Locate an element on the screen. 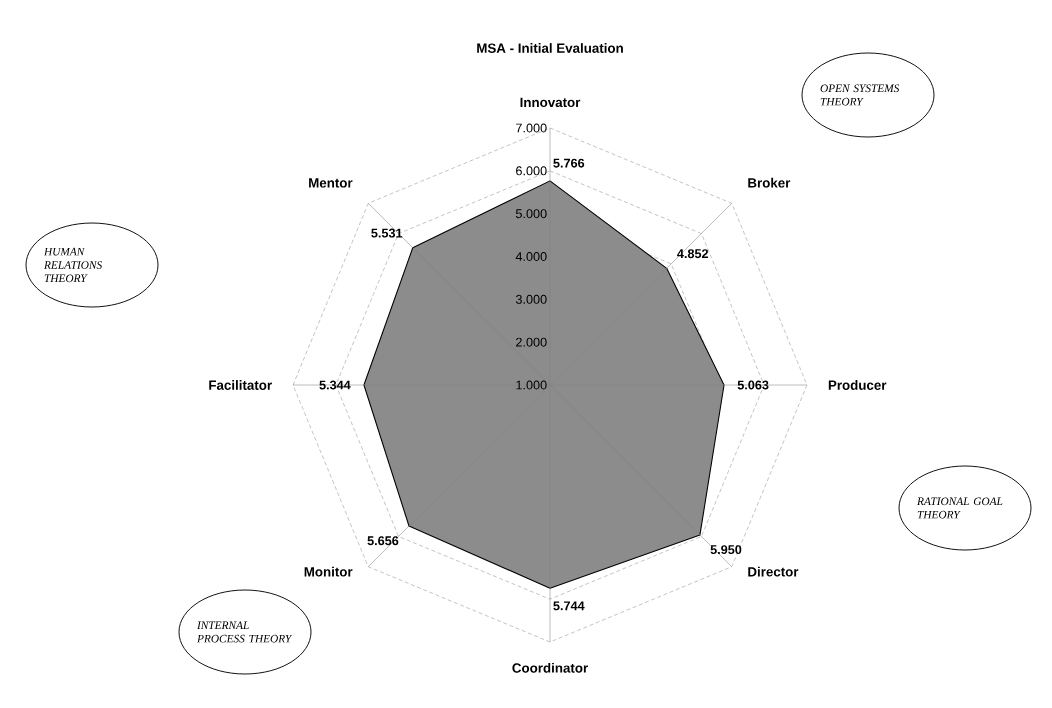 The width and height of the screenshot is (1052, 708). spoke-label: Facilitator is located at coordinates (240, 385).